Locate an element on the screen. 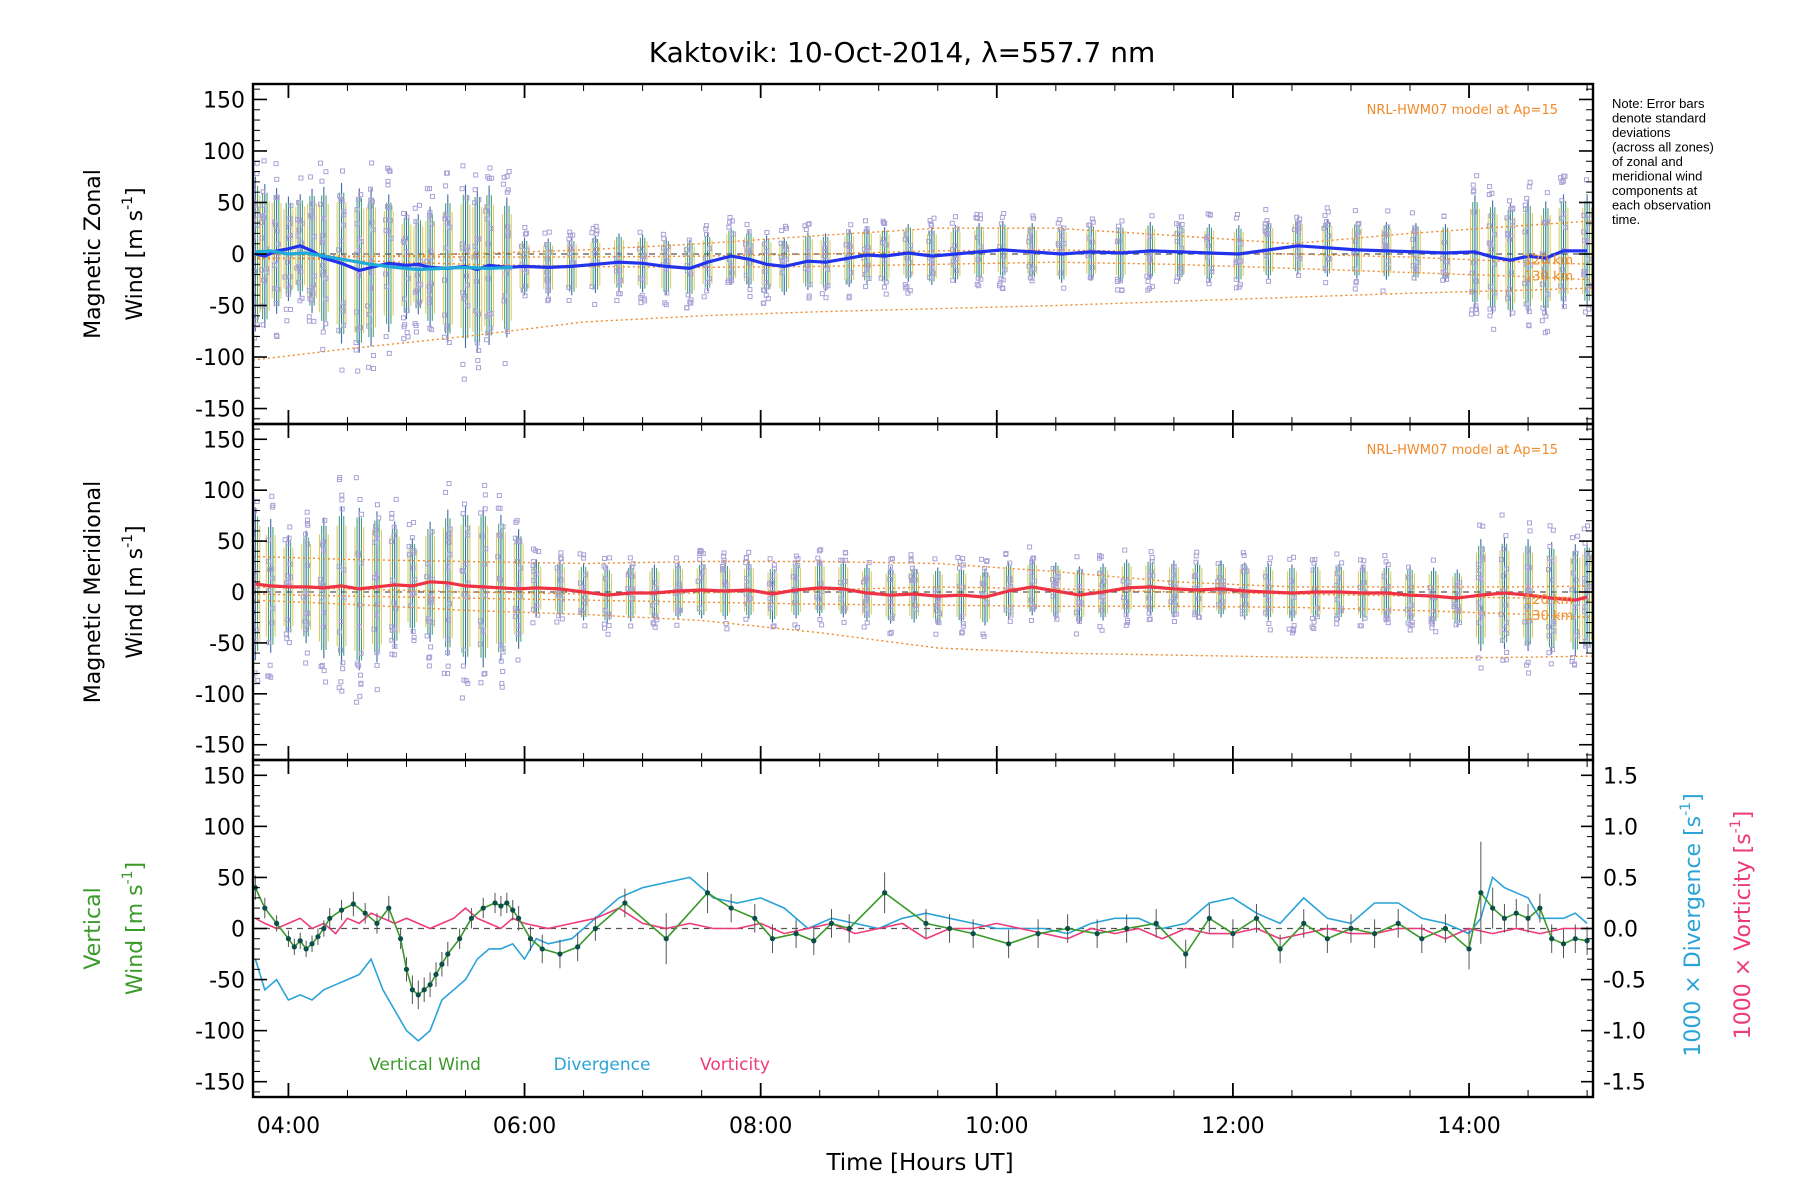  y-tick-label: 100 is located at coordinates (224, 827).